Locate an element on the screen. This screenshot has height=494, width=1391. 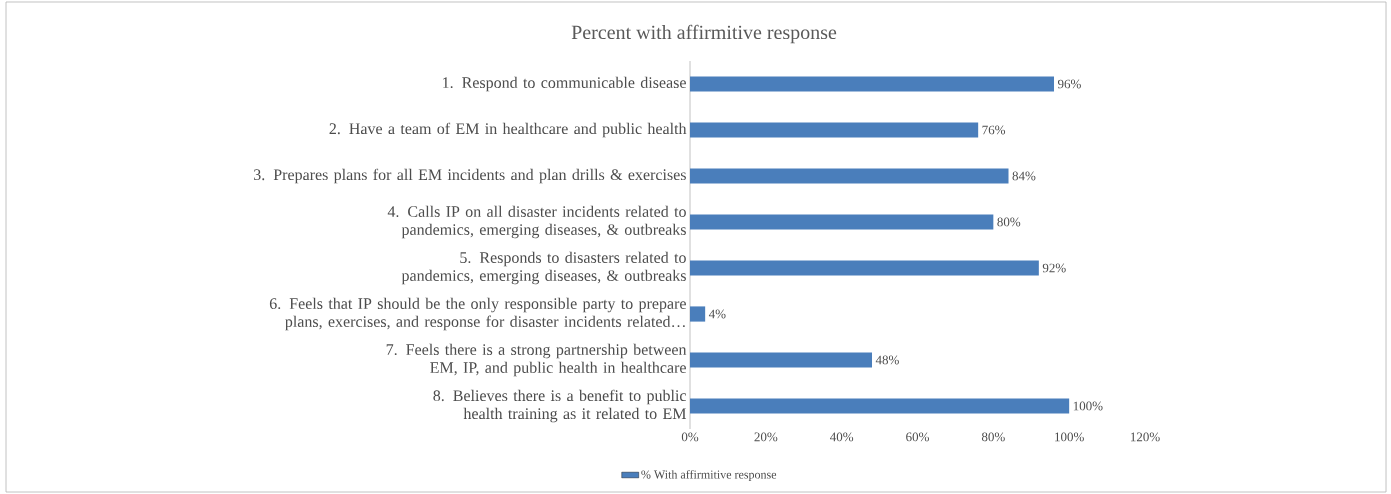
y-tick-label: 7. Feels there is a strong partnership between EM, IP, and public health in healthcare is located at coordinates (536, 360).